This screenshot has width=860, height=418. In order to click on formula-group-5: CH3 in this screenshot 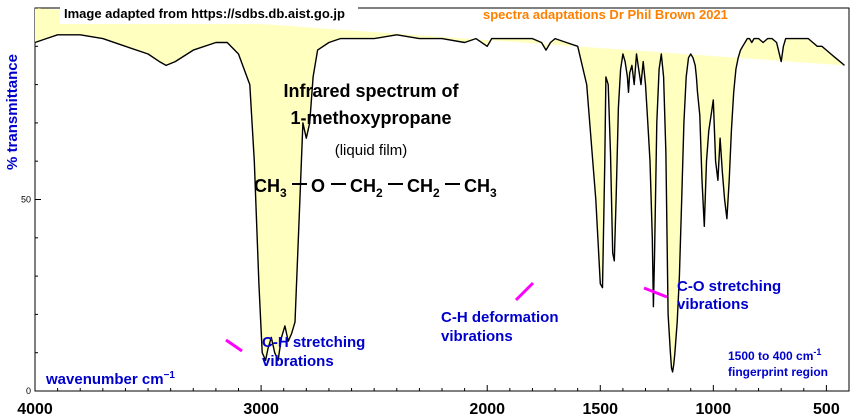, I will do `click(480, 188)`.